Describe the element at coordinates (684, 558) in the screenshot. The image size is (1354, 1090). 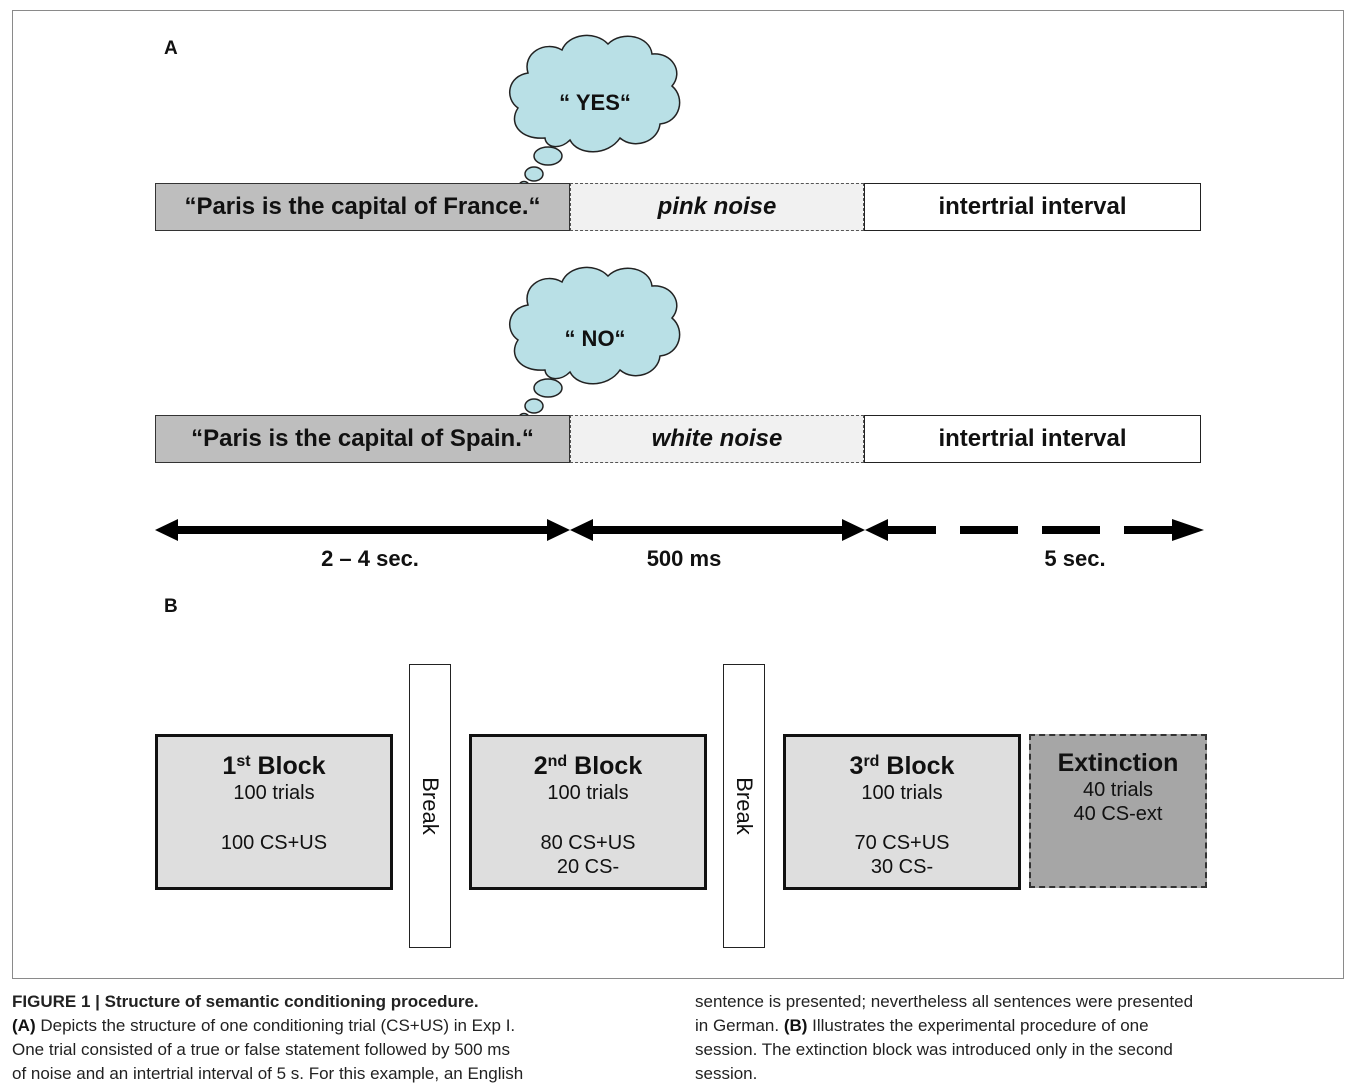
I see `duration-noise: 500 ms` at that location.